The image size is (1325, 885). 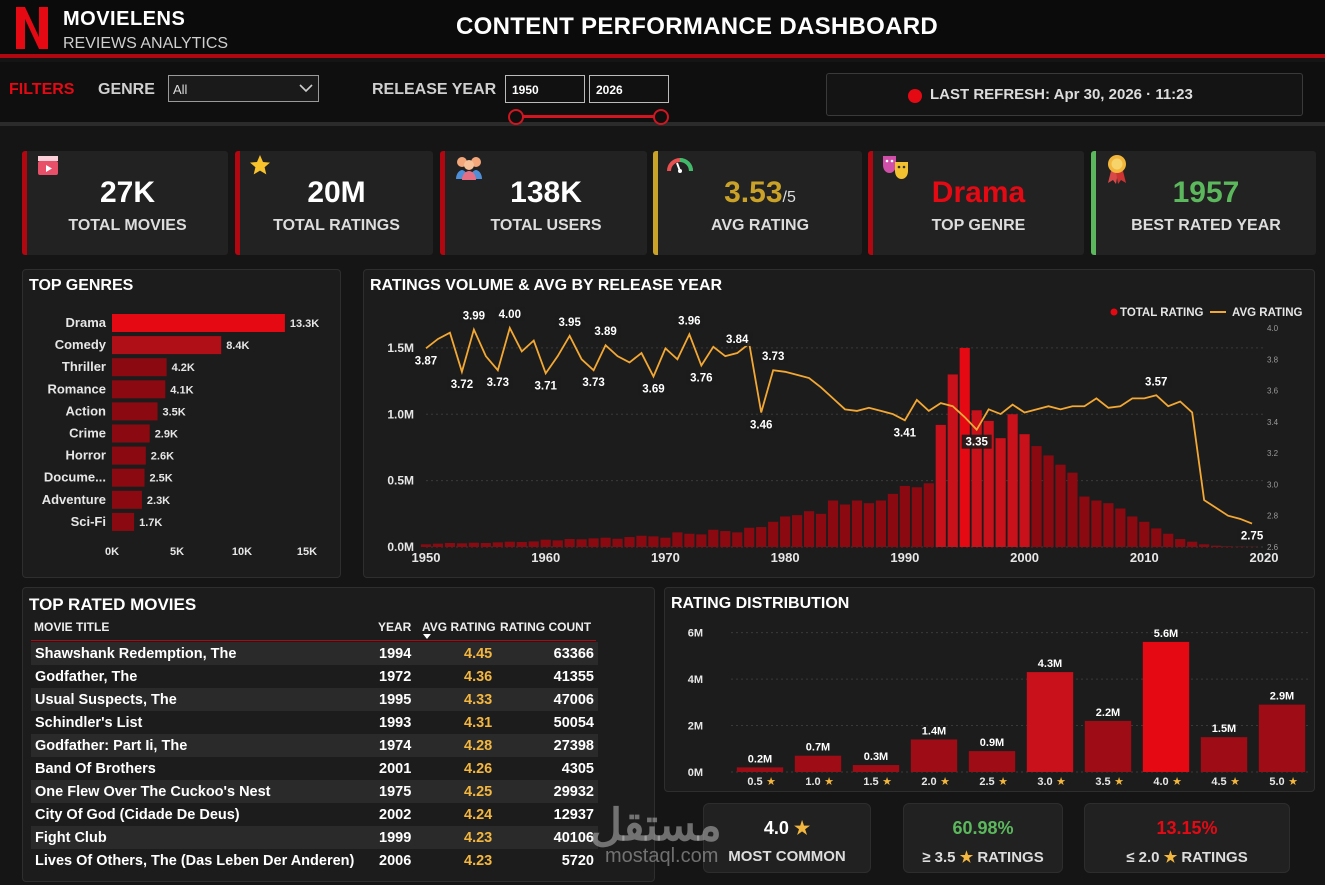 What do you see at coordinates (629, 89) in the screenshot?
I see `year-to-input: 2026` at bounding box center [629, 89].